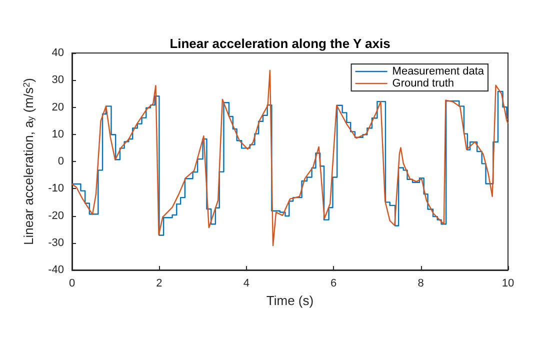  Describe the element at coordinates (333, 284) in the screenshot. I see `x-tick-label: 6` at that location.